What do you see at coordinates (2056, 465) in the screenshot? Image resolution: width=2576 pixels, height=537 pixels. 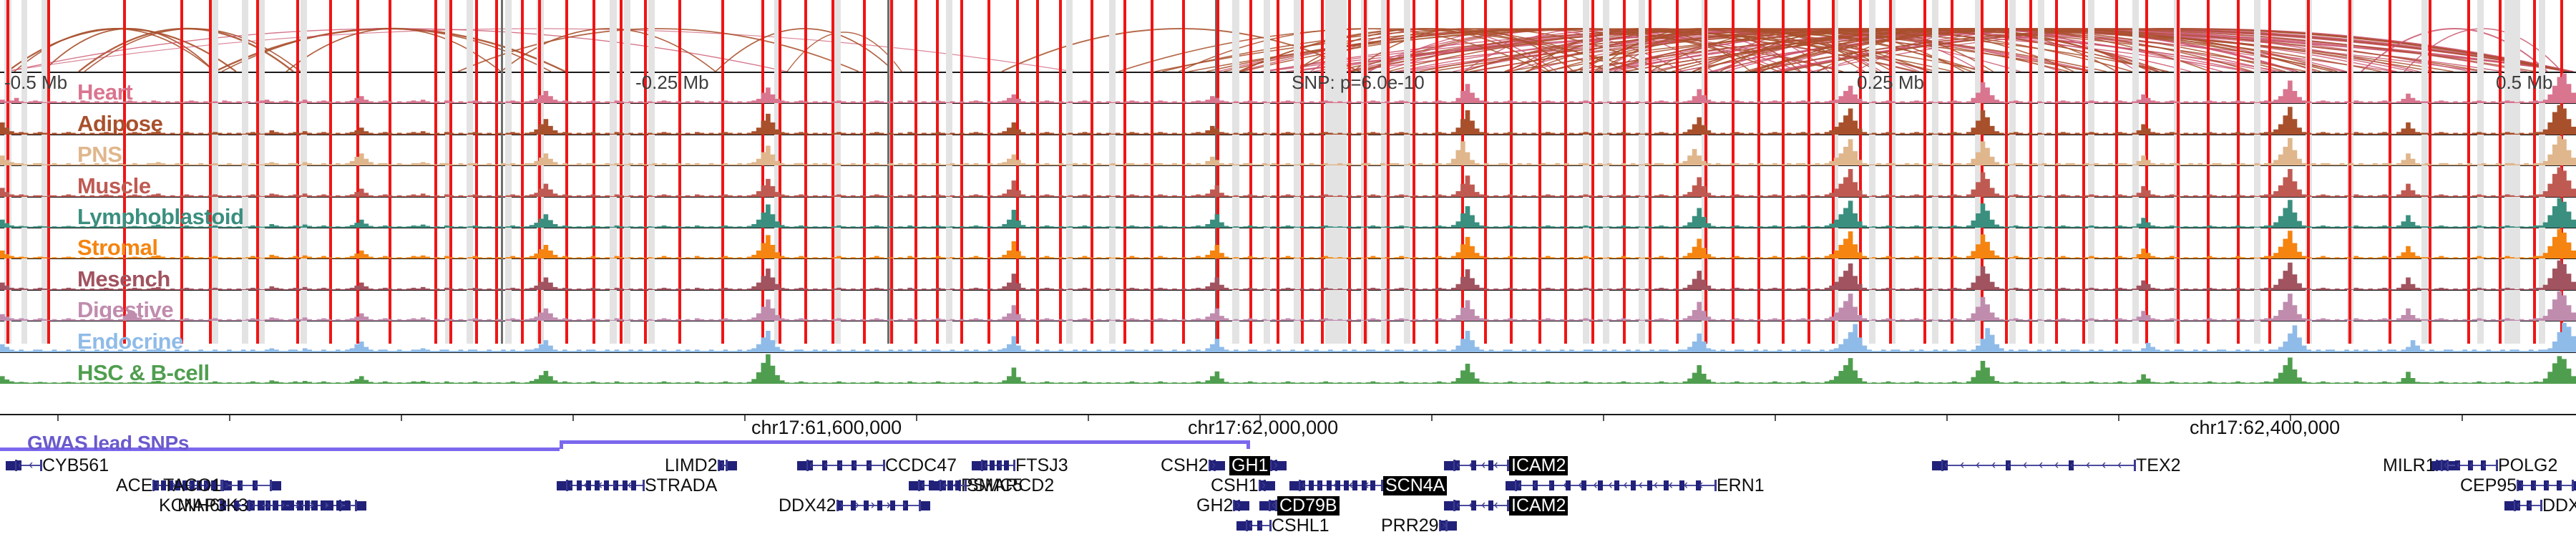 I see `gene-tex2: ‹ ‹ ‹ ‹ ‹ ‹ ‹ ‹ ‹ ‹ ‹ ‹ TEX2` at bounding box center [2056, 465].